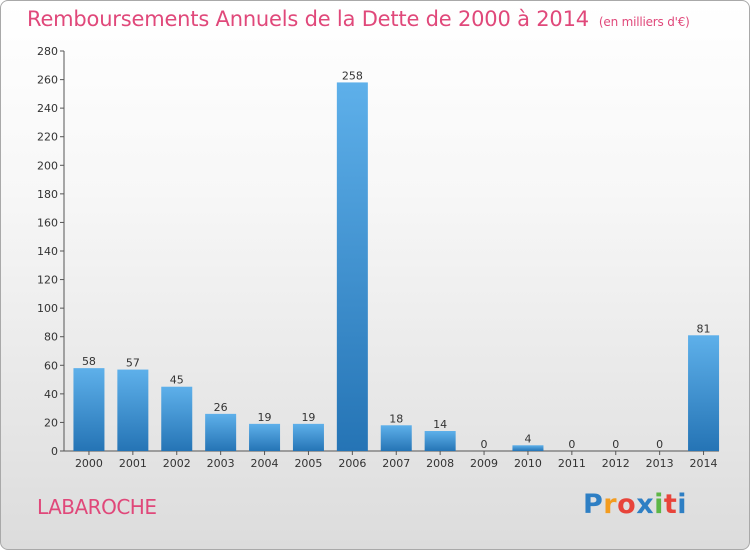 The image size is (750, 550). I want to click on data-label: 57, so click(133, 363).